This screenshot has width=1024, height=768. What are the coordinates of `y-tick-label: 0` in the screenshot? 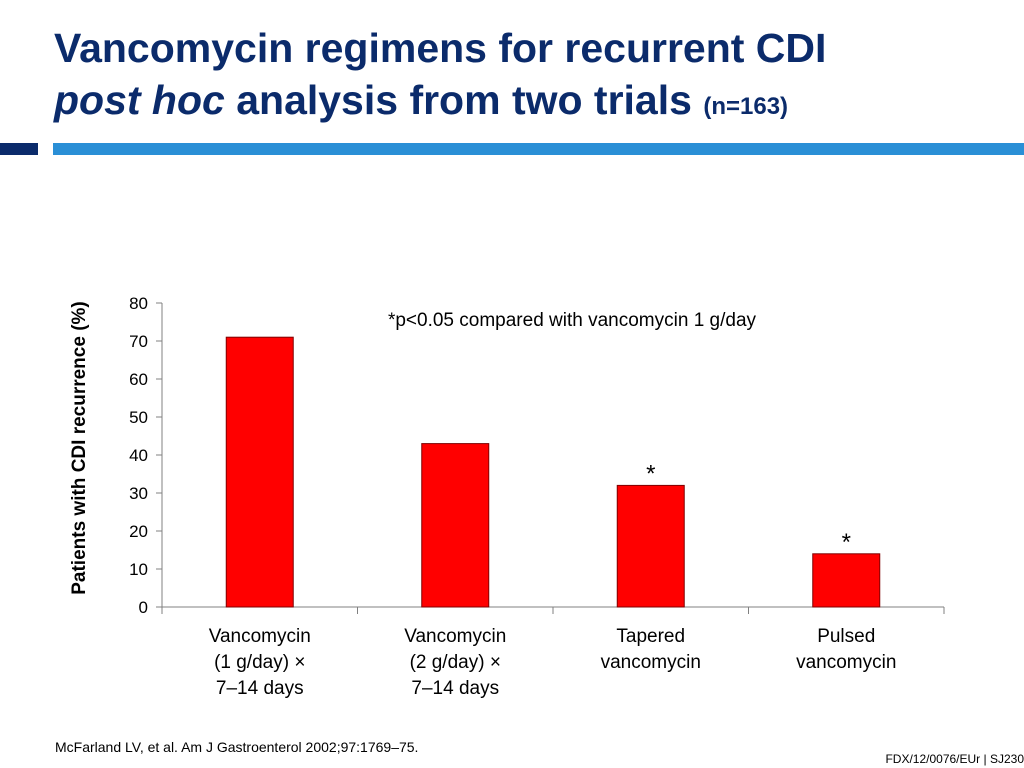 It's located at (143, 607).